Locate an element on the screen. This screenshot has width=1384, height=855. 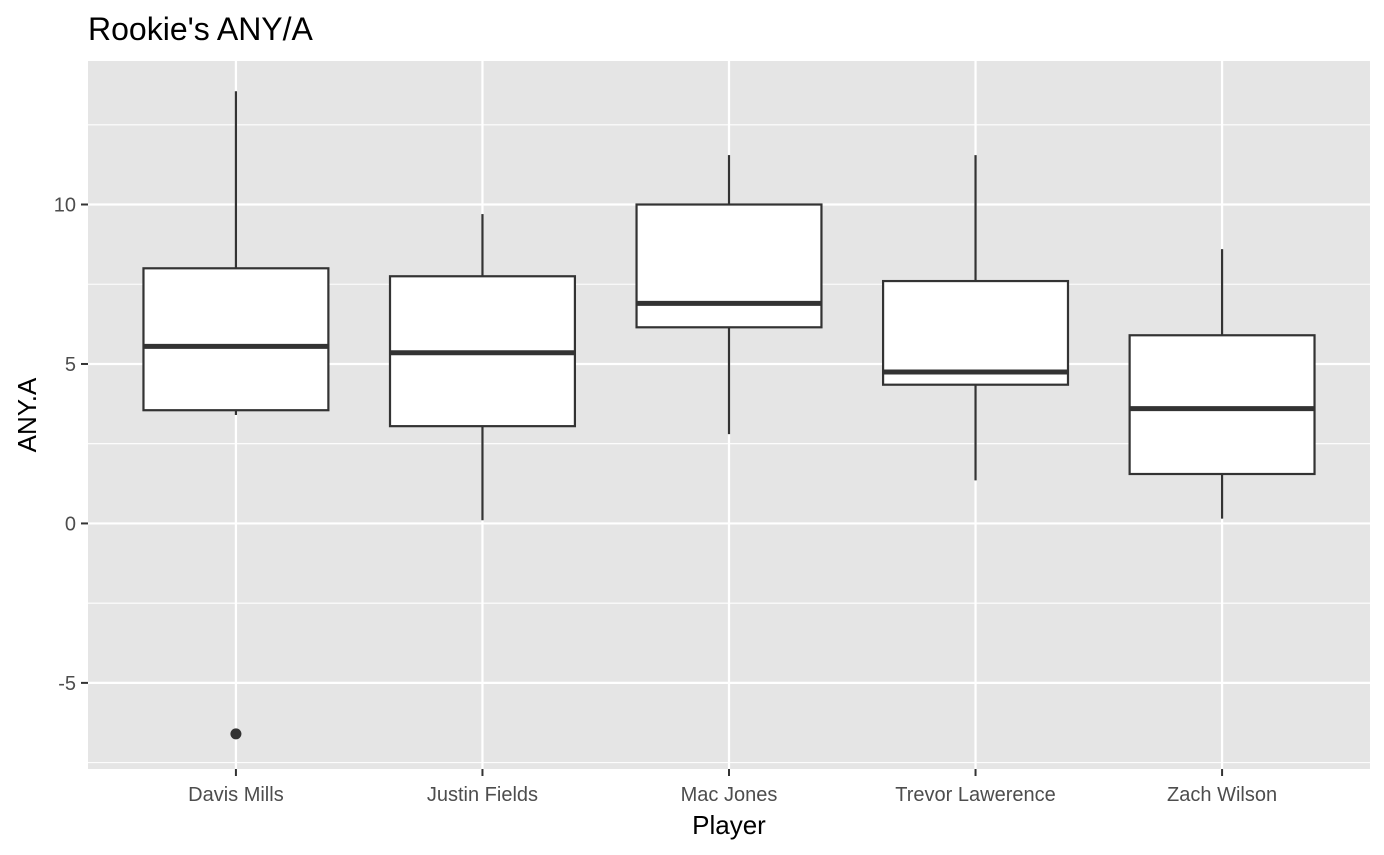
x-tick-label: Davis Mills is located at coordinates (236, 795).